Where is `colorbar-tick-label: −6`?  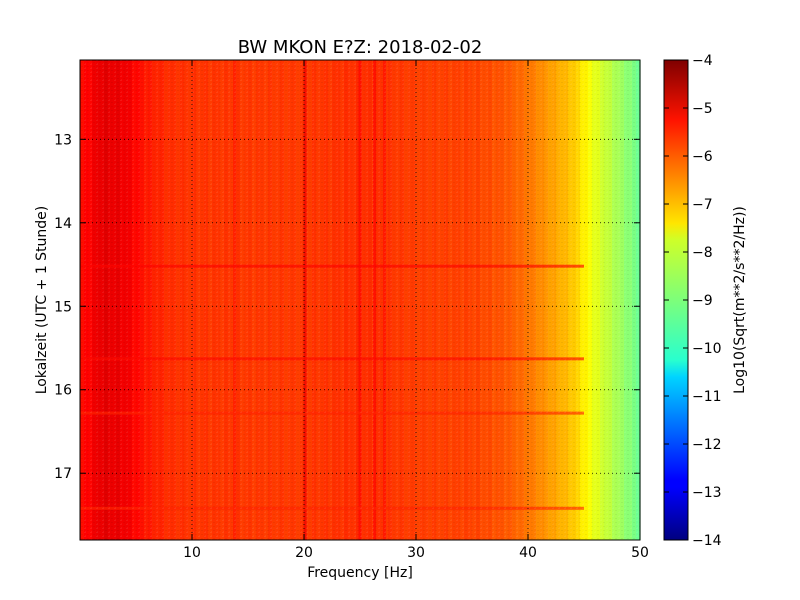 colorbar-tick-label: −6 is located at coordinates (702, 157).